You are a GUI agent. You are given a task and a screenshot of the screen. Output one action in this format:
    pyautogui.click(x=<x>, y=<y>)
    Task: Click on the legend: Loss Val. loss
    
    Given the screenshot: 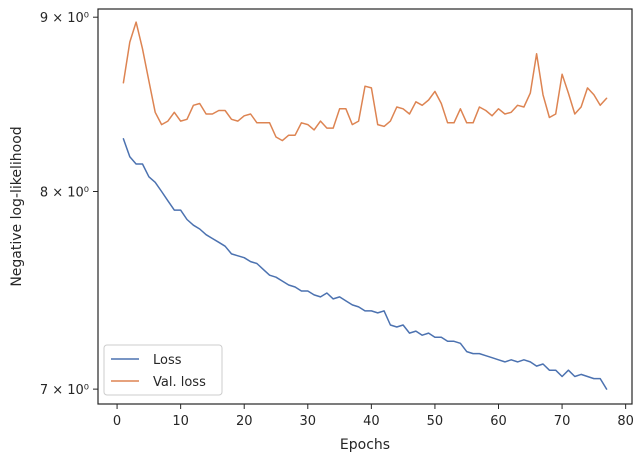 What is the action you would take?
    pyautogui.click(x=163, y=370)
    